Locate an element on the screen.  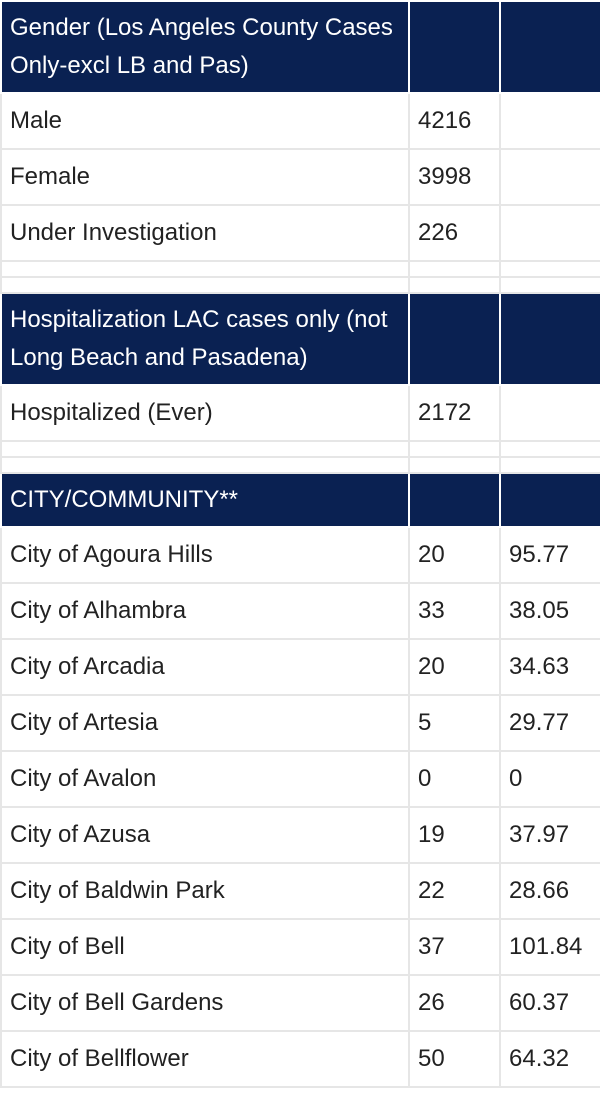
row-count: 19 is located at coordinates (454, 835).